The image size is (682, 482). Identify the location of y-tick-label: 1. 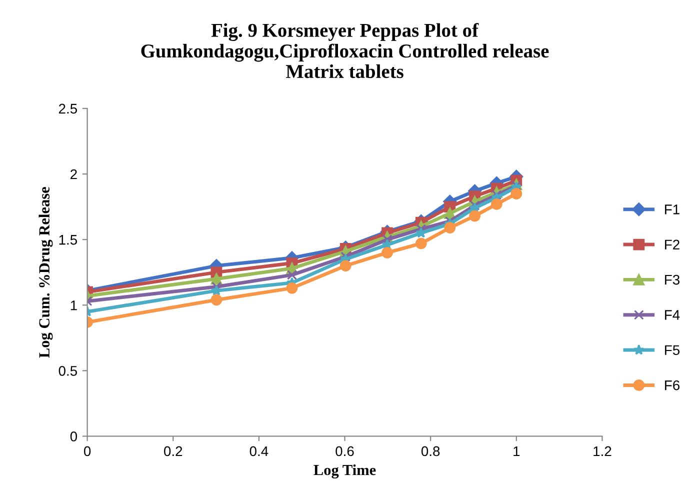
(73, 305).